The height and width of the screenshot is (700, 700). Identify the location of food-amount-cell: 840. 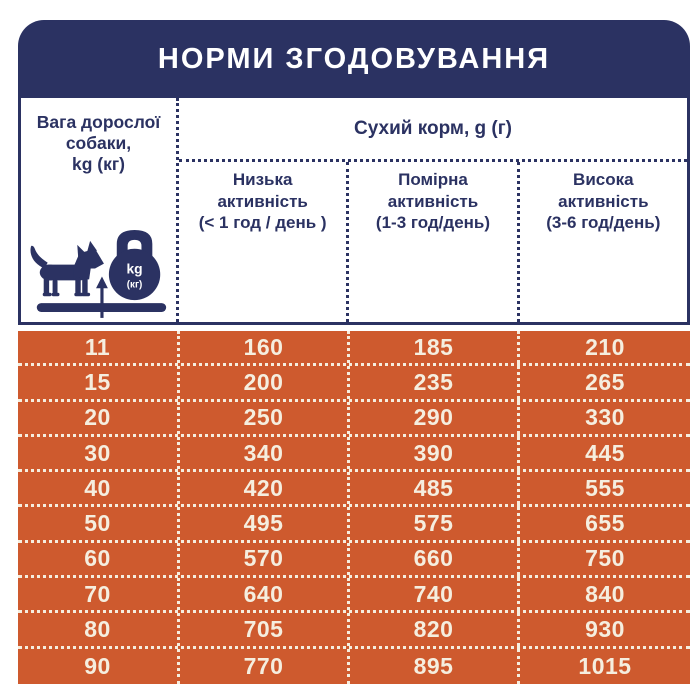
(605, 593).